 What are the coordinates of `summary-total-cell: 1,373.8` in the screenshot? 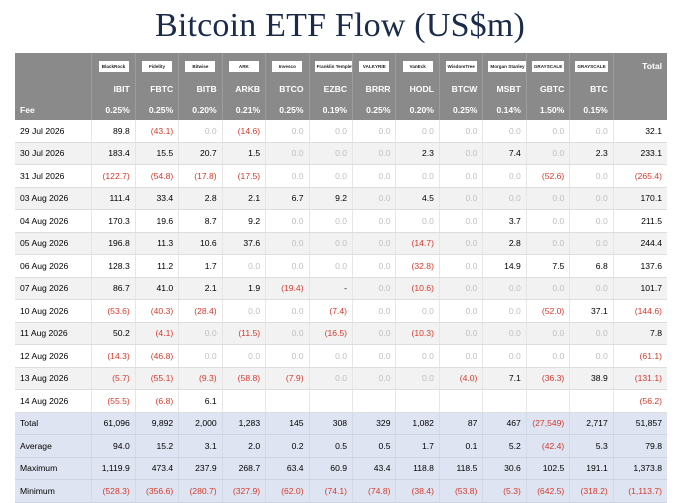 It's located at (640, 468).